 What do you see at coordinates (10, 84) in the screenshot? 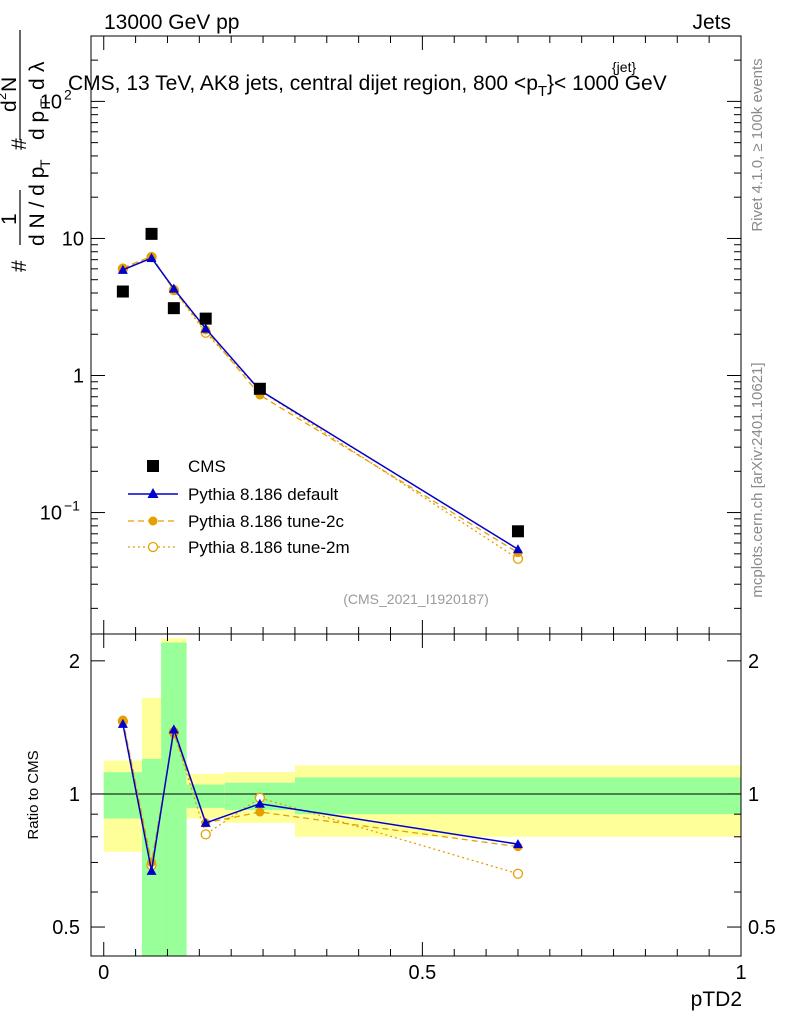
I see `svg-text: N` at bounding box center [10, 84].